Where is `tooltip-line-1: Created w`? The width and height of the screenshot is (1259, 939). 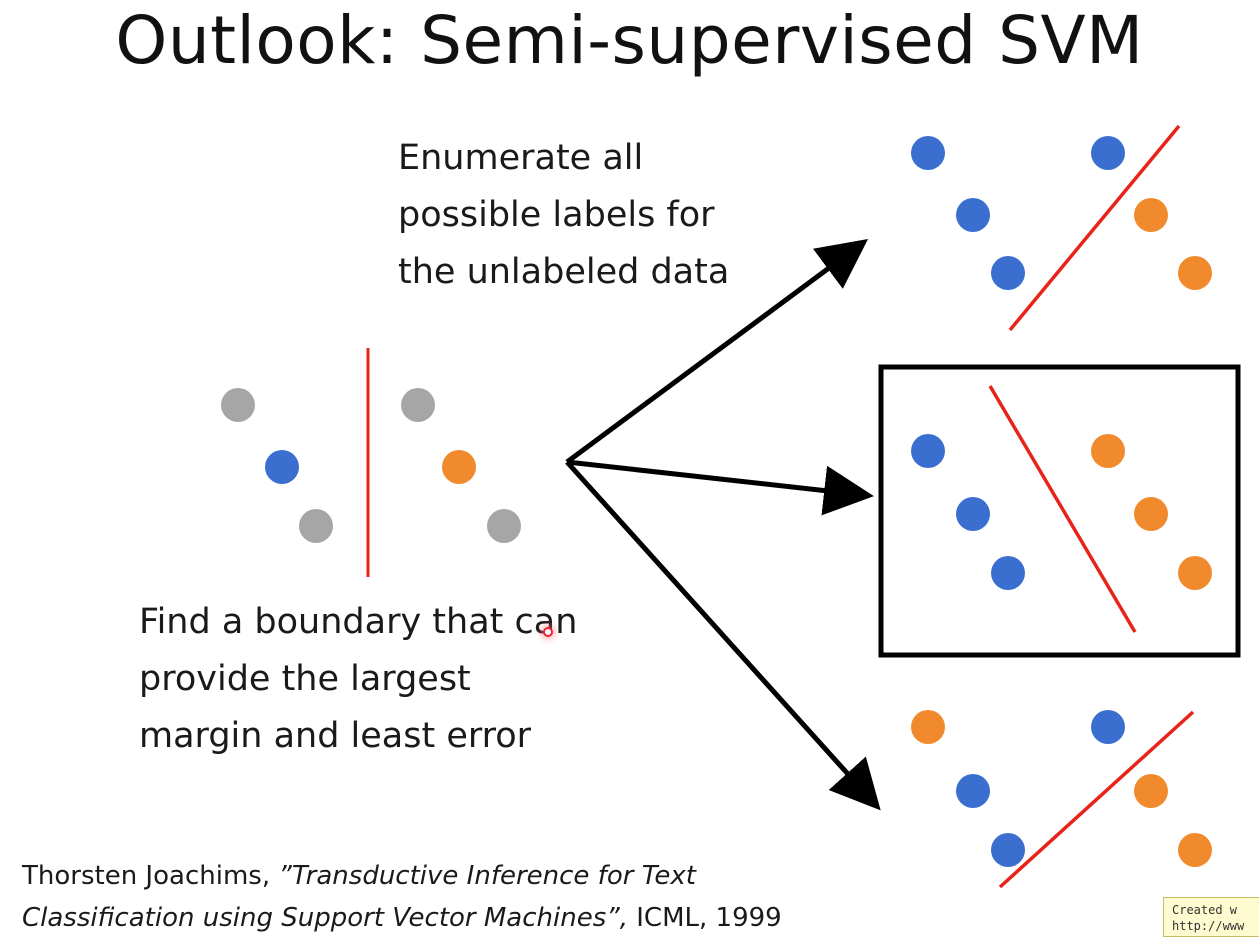 tooltip-line-1: Created w is located at coordinates (1205, 910).